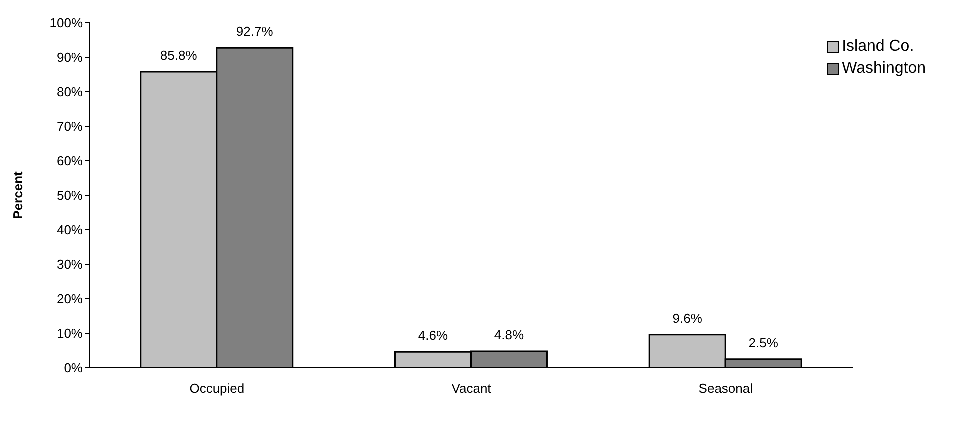 The height and width of the screenshot is (425, 974). What do you see at coordinates (763, 342) in the screenshot?
I see `data-label: 2.5%` at bounding box center [763, 342].